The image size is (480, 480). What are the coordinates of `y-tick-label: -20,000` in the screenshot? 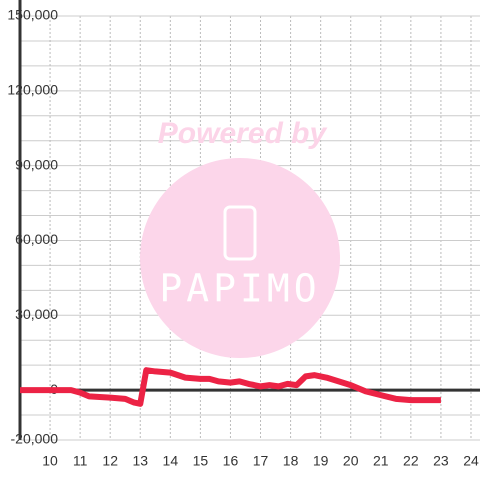 It's located at (35, 439).